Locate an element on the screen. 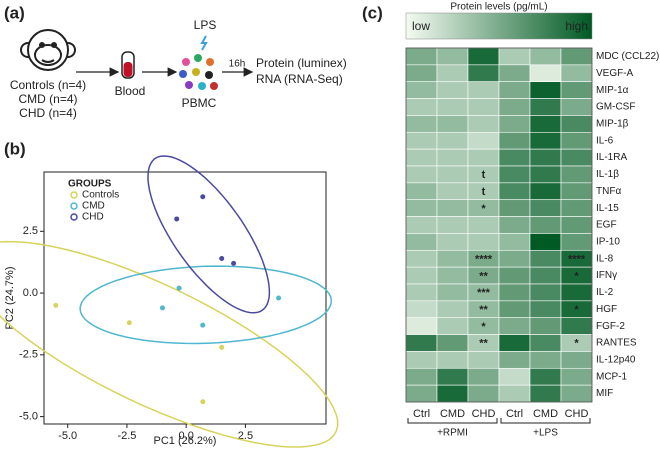 The height and width of the screenshot is (453, 660). legend-title: GROUPS is located at coordinates (90, 184).